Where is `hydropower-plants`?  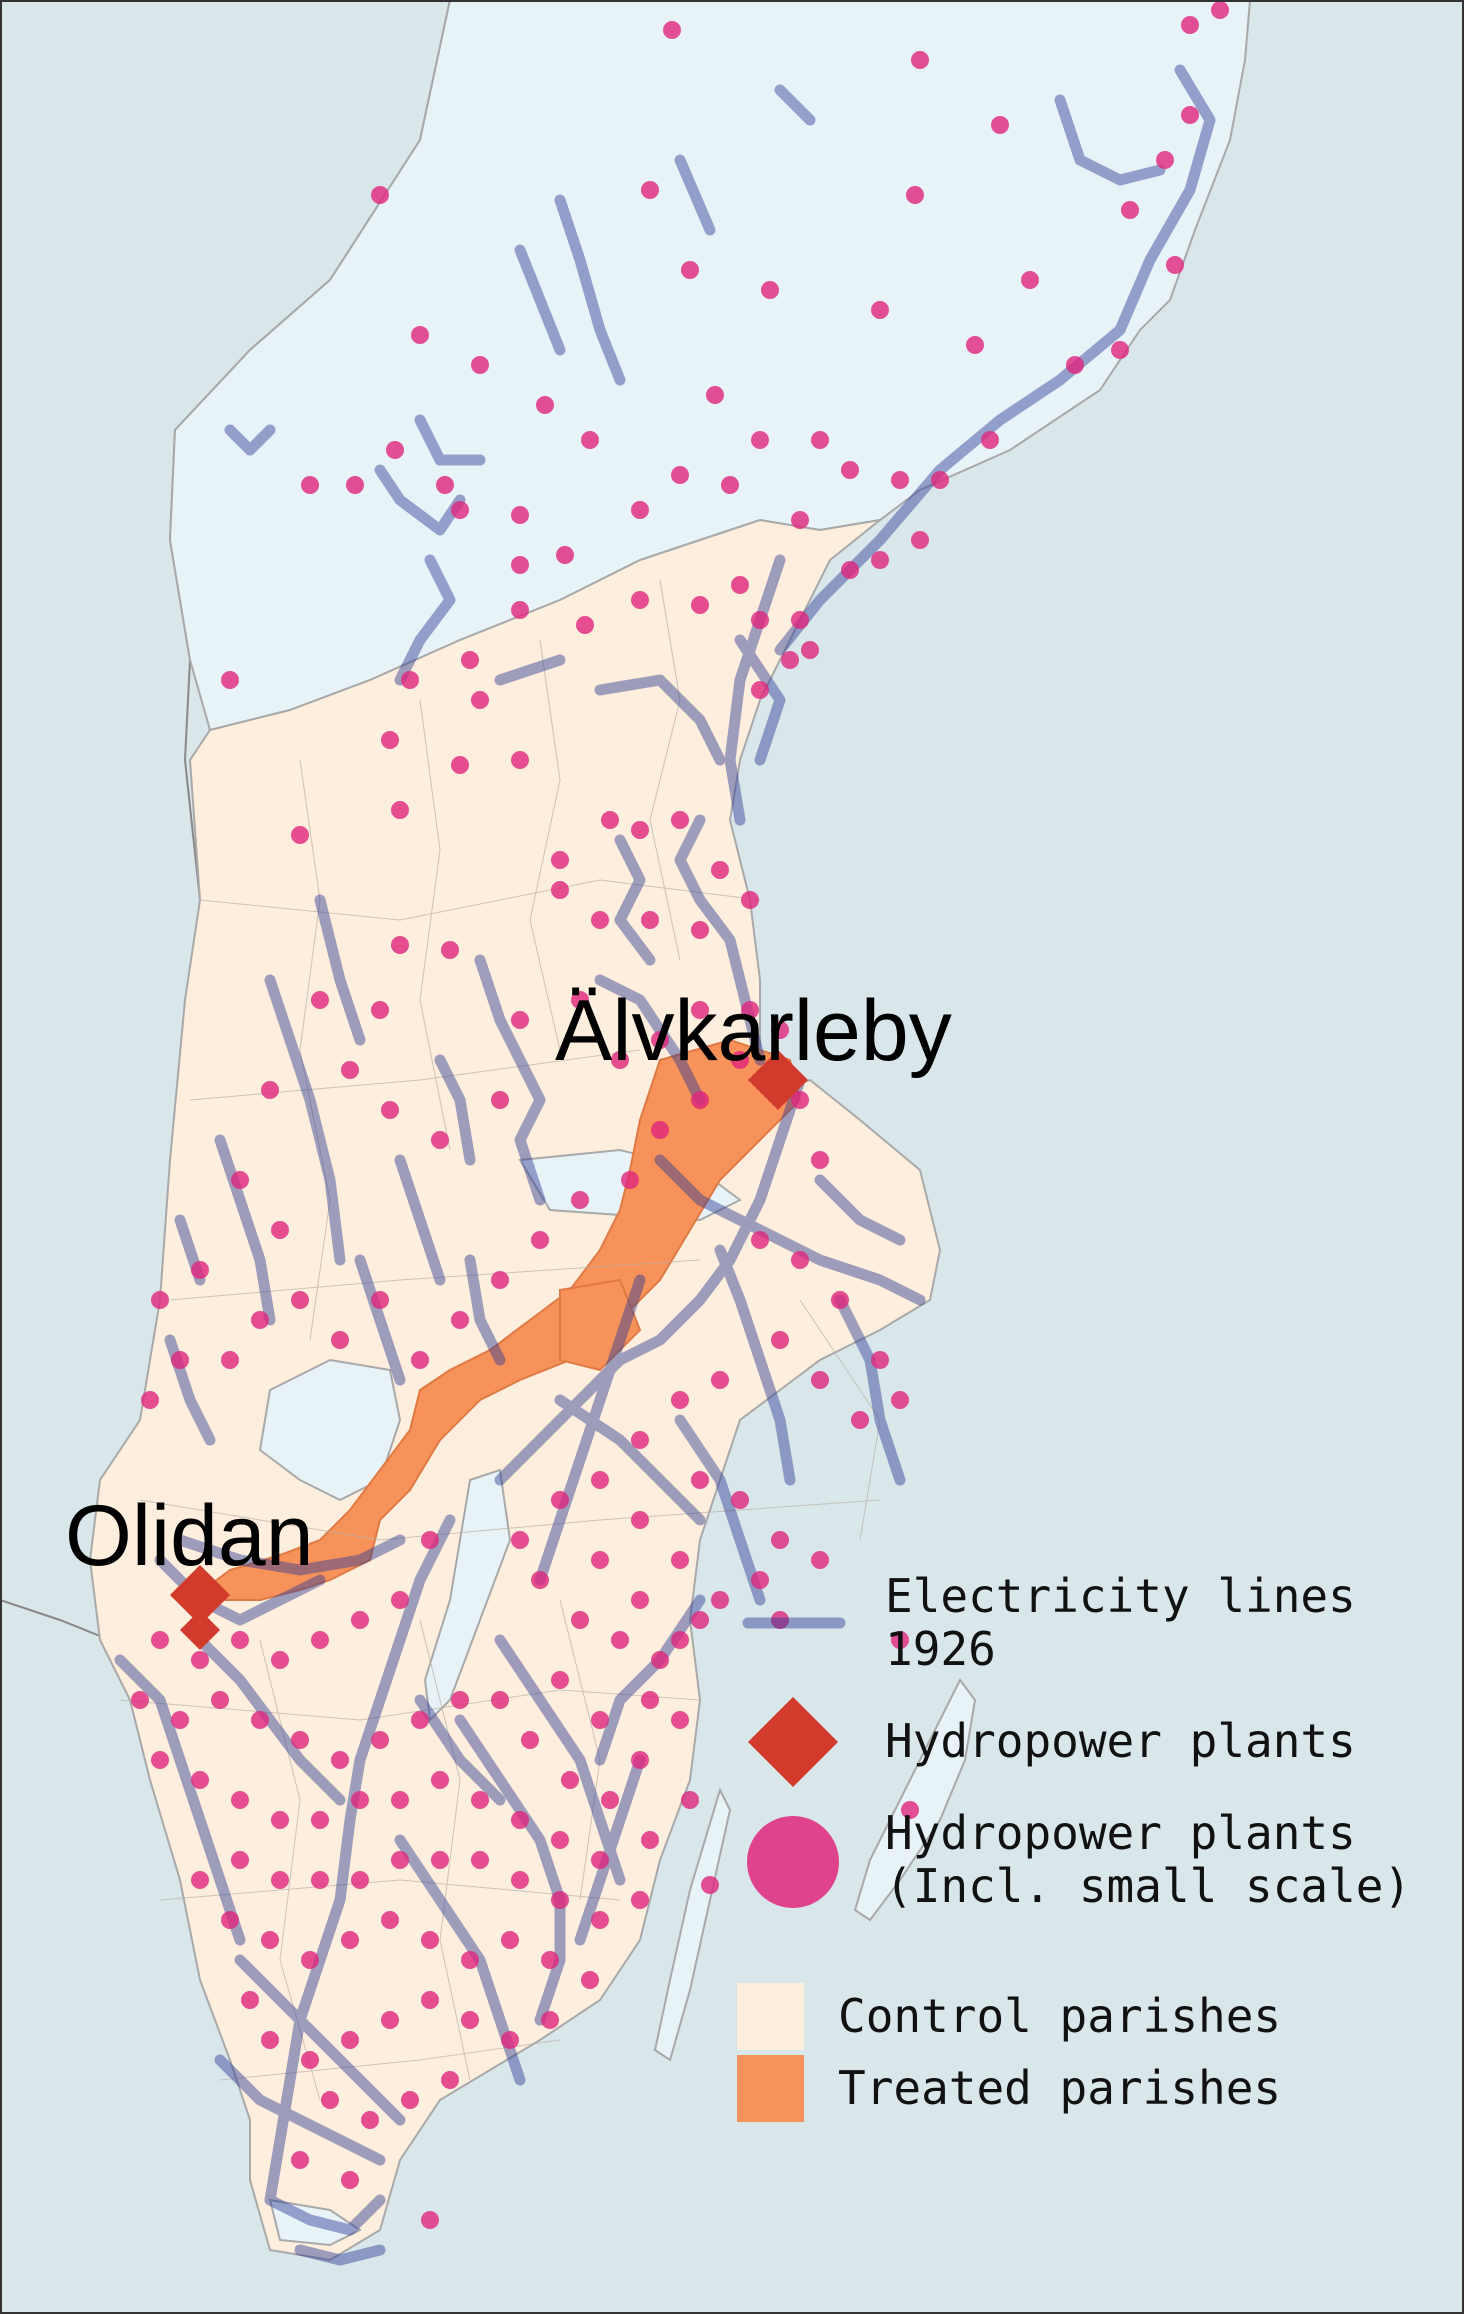 hydropower-plants is located at coordinates (489, 1350).